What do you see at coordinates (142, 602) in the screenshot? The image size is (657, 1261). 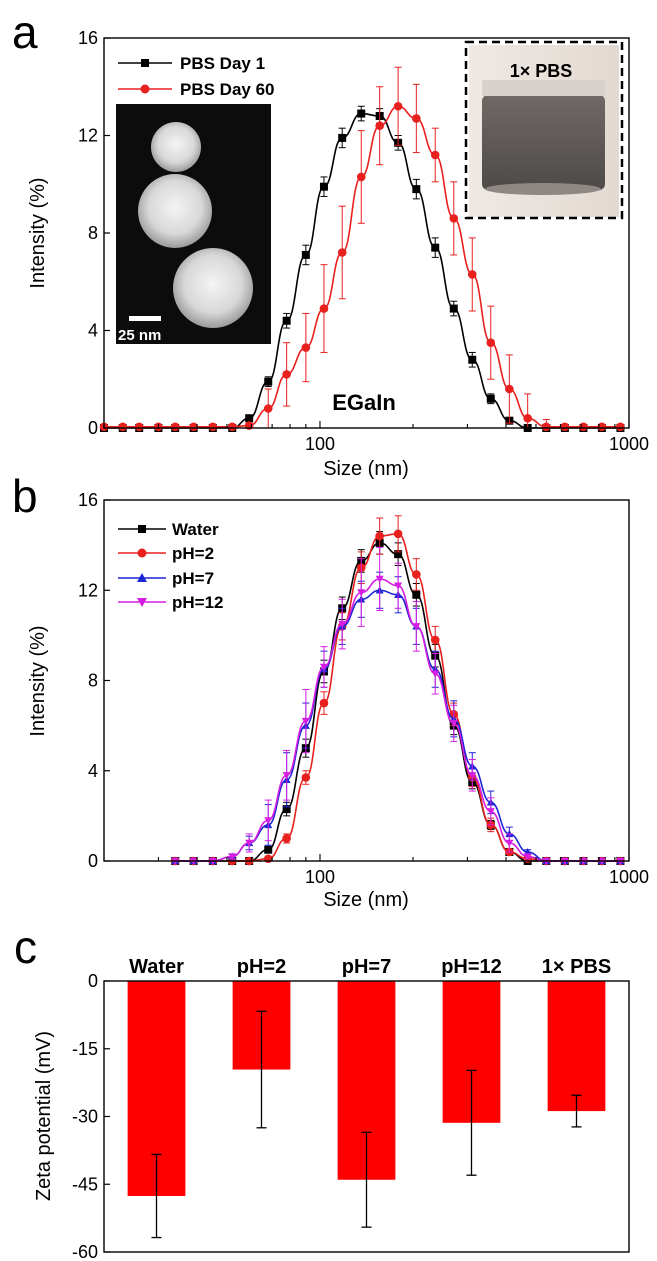 I see `legend-marker-triangle-down` at bounding box center [142, 602].